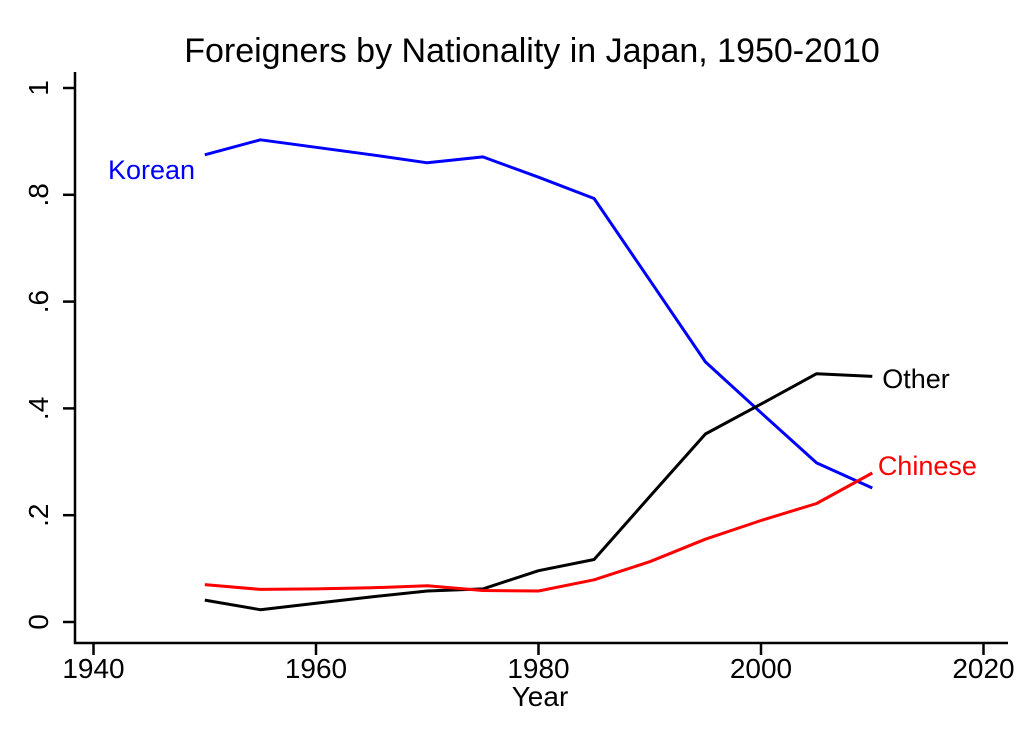  Describe the element at coordinates (540, 696) in the screenshot. I see `x-axis-label: Year` at that location.